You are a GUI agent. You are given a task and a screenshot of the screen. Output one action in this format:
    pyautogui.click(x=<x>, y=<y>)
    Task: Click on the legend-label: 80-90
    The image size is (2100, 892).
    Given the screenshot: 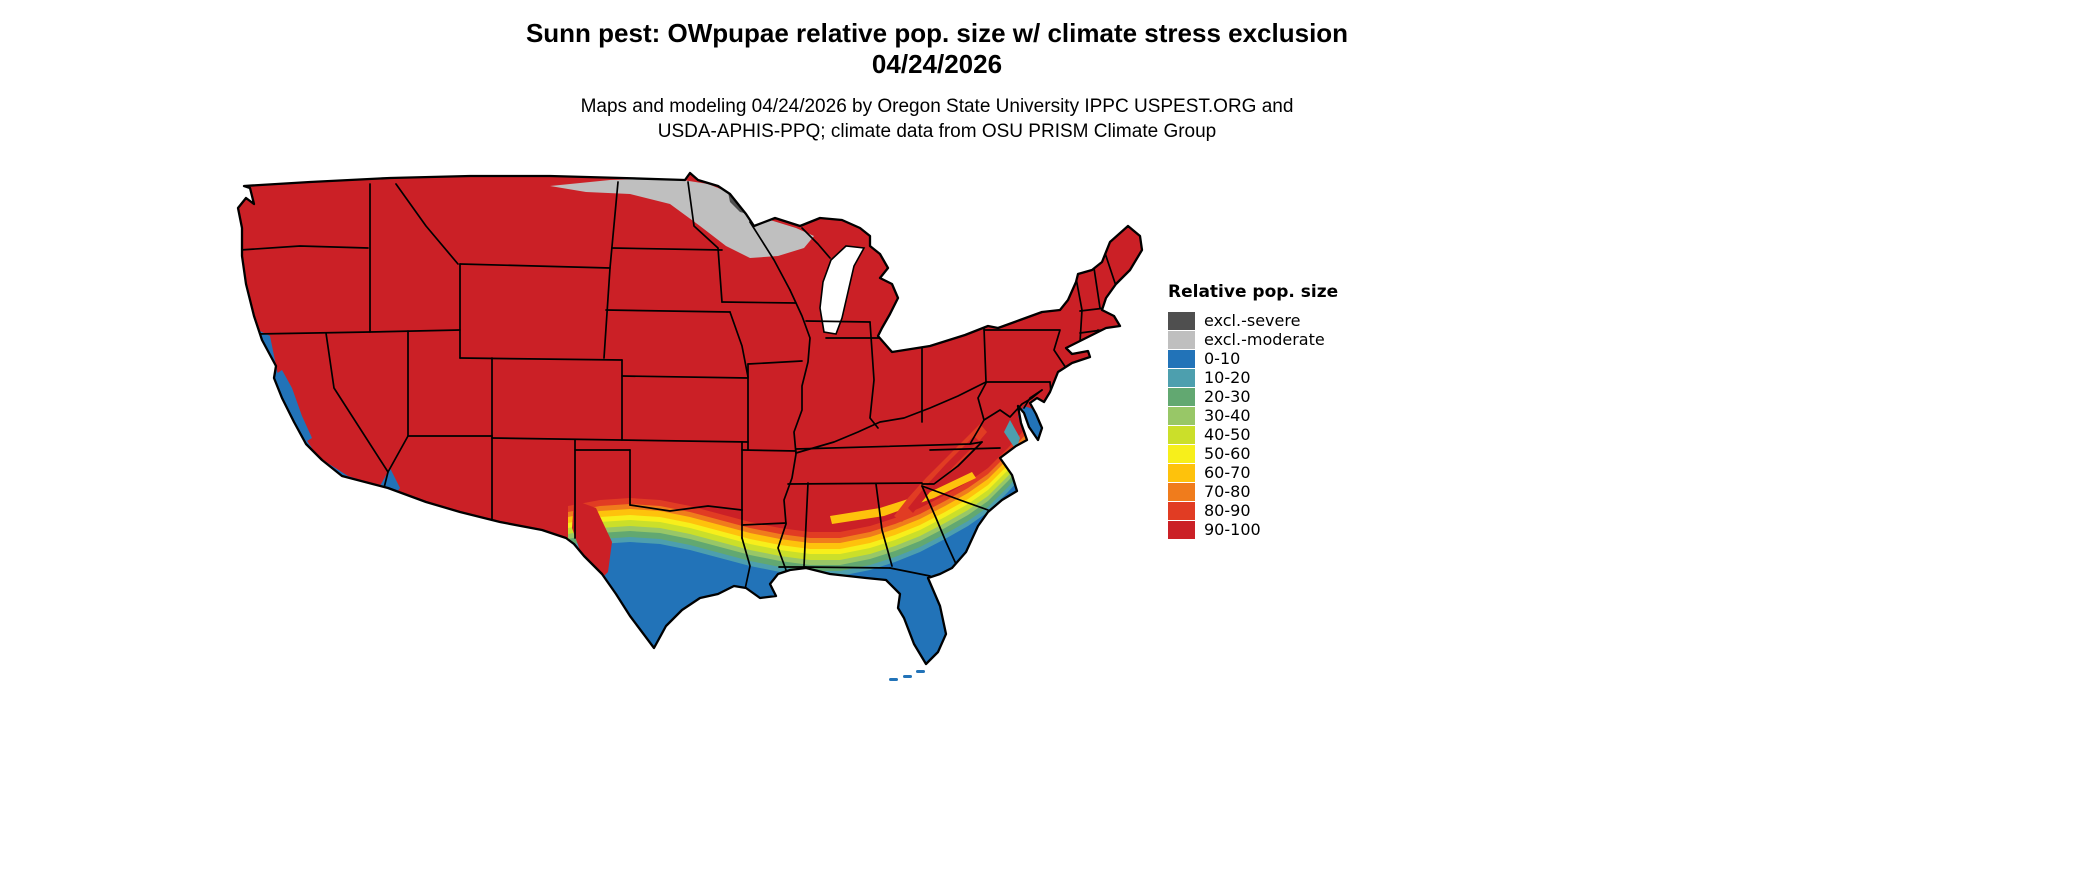 What is the action you would take?
    pyautogui.click(x=1227, y=510)
    